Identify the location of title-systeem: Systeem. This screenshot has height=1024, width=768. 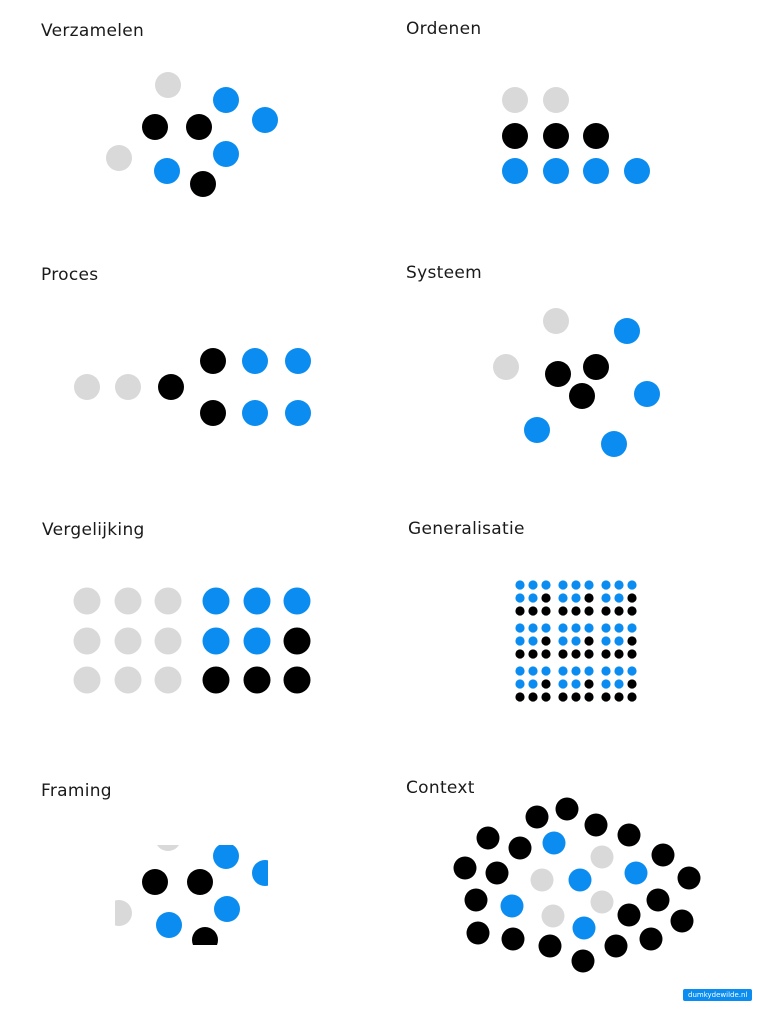
(444, 273).